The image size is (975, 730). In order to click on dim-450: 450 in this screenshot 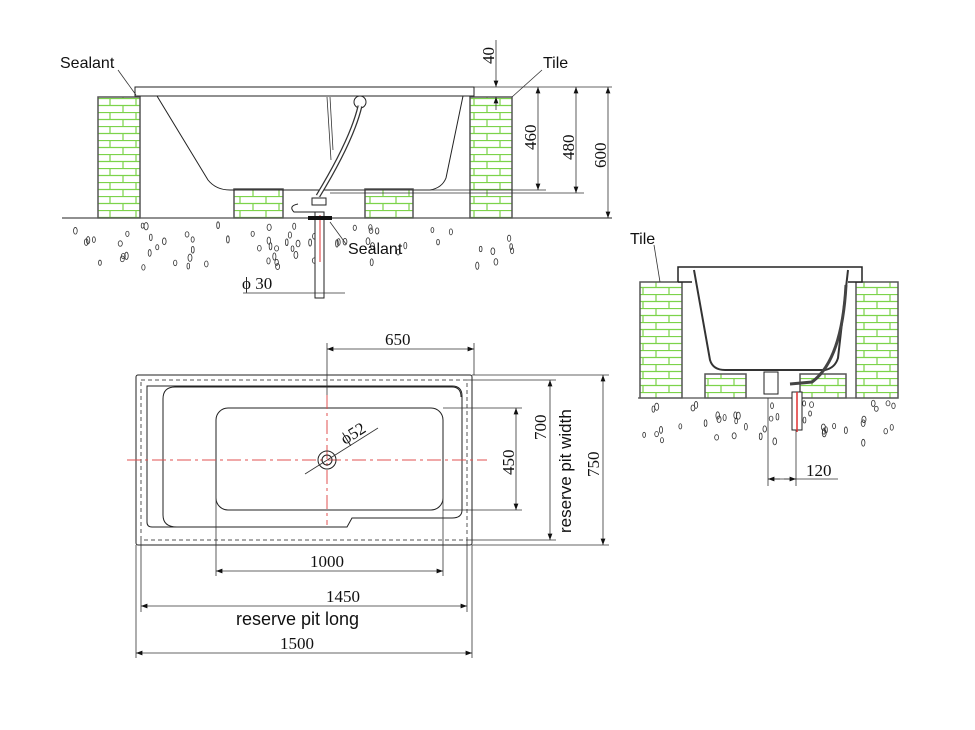, I will do `click(508, 463)`.